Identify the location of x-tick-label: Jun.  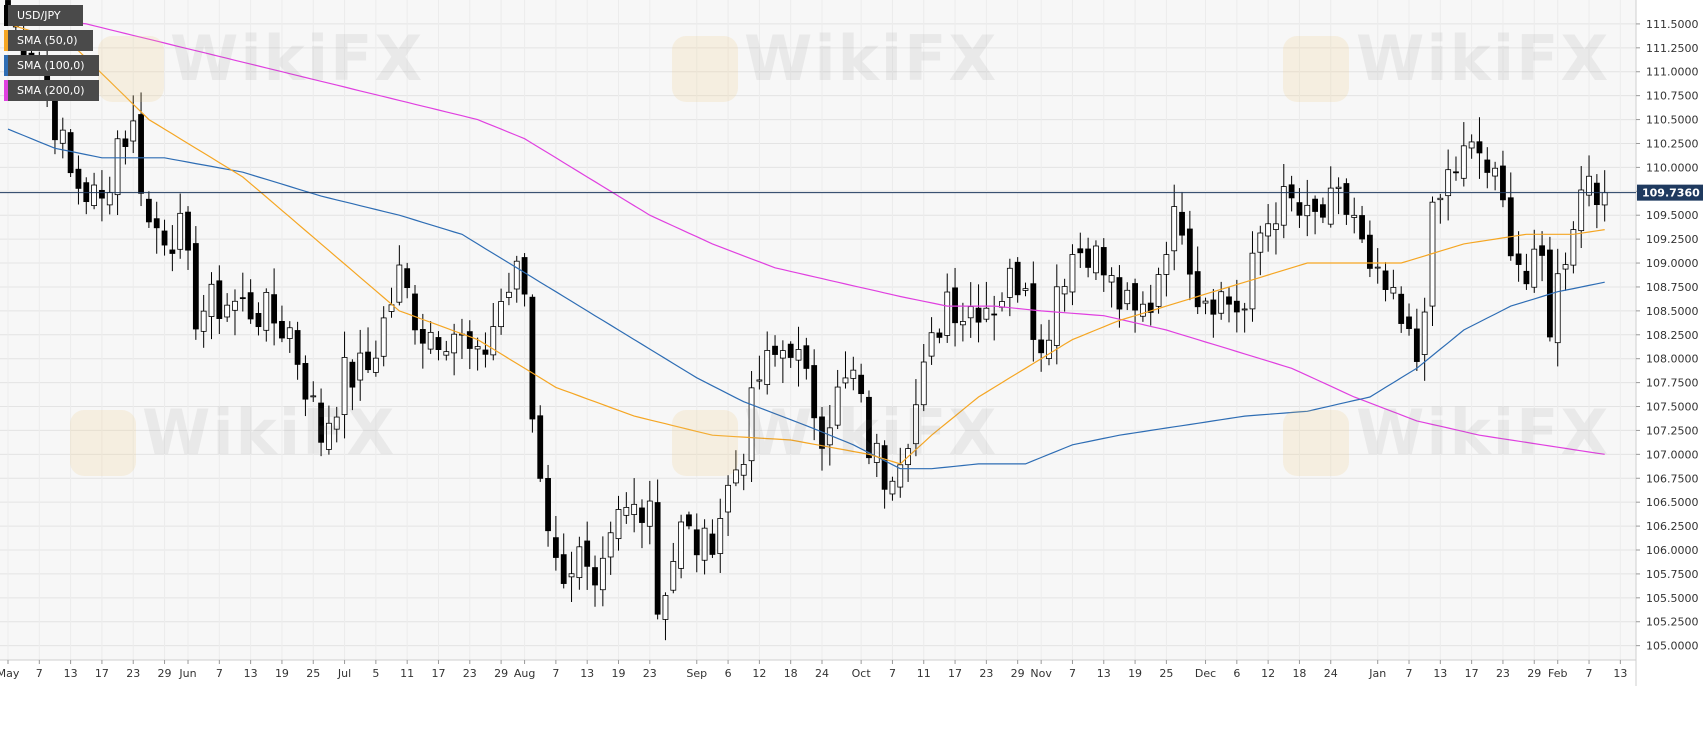
(187, 673).